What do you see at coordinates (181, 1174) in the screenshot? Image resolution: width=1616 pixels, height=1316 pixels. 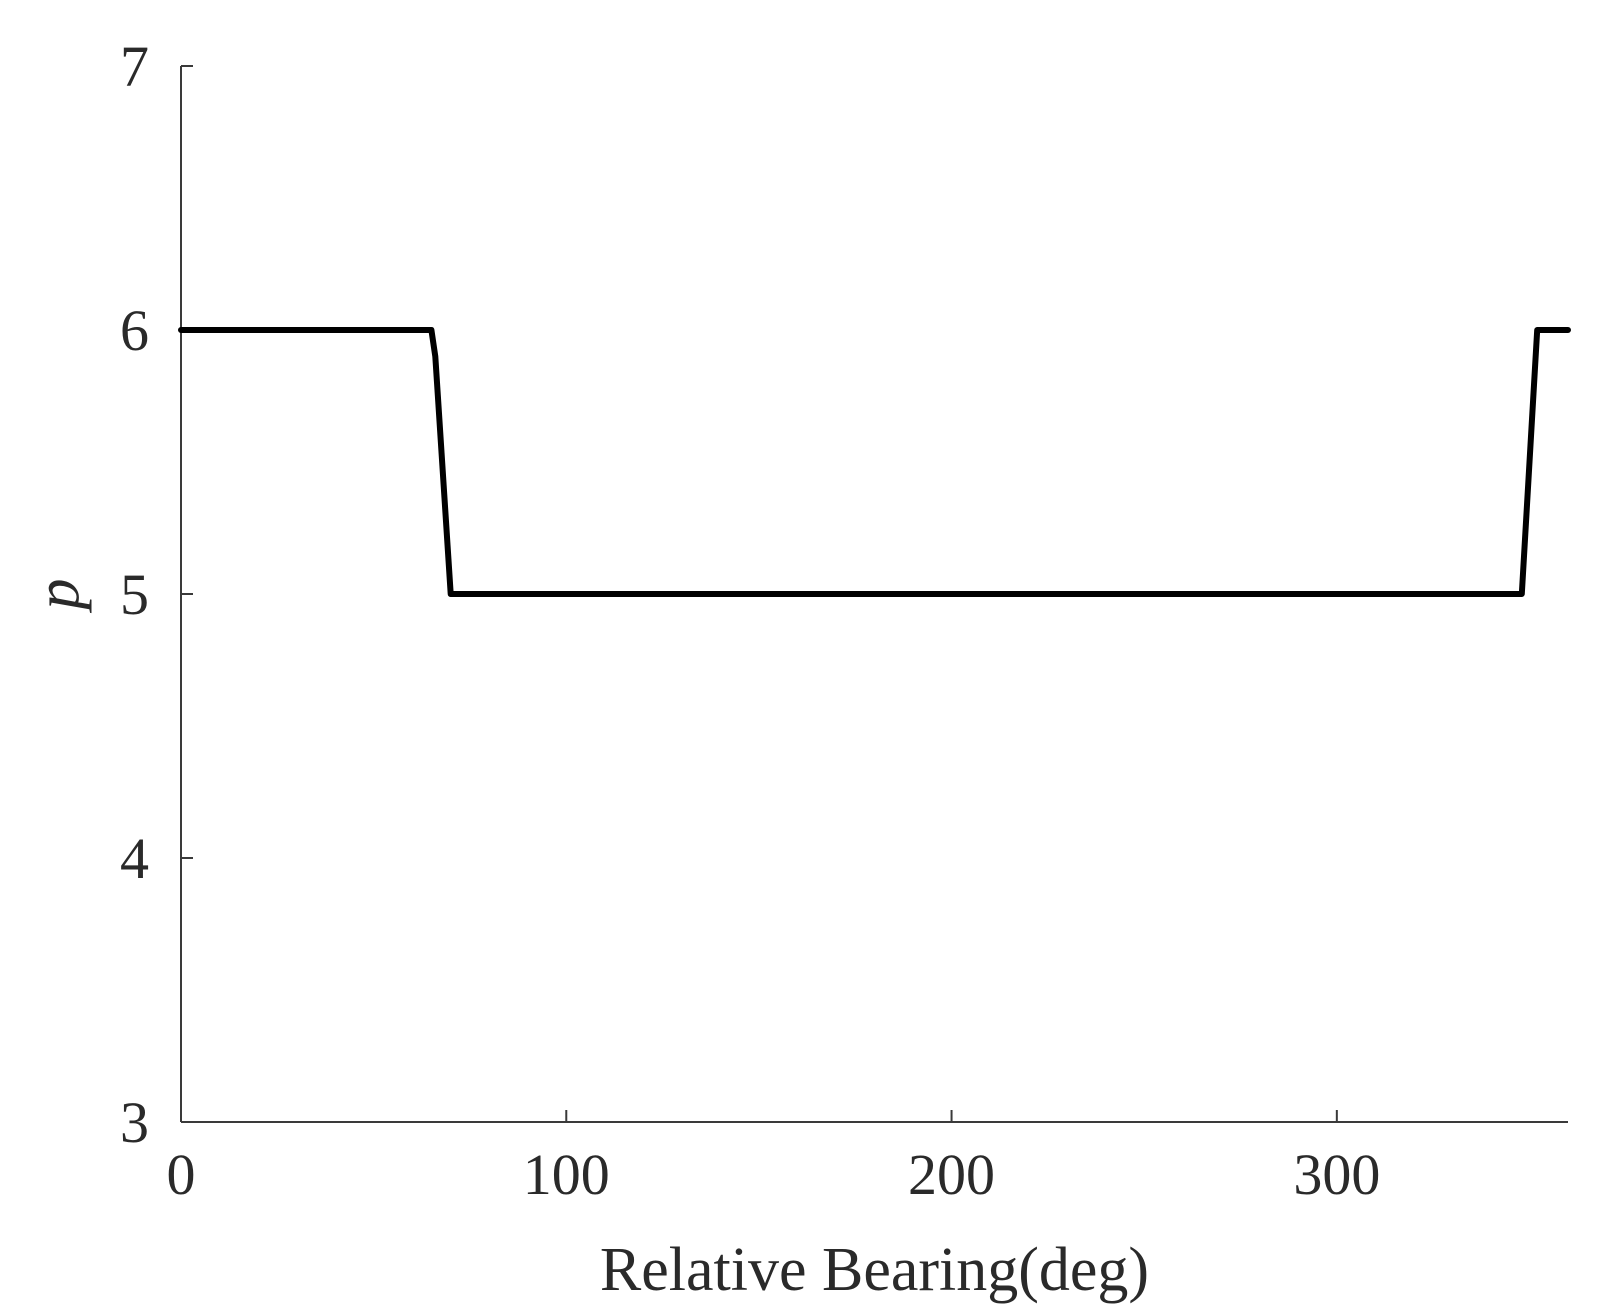 I see `x-tick-label: 0` at bounding box center [181, 1174].